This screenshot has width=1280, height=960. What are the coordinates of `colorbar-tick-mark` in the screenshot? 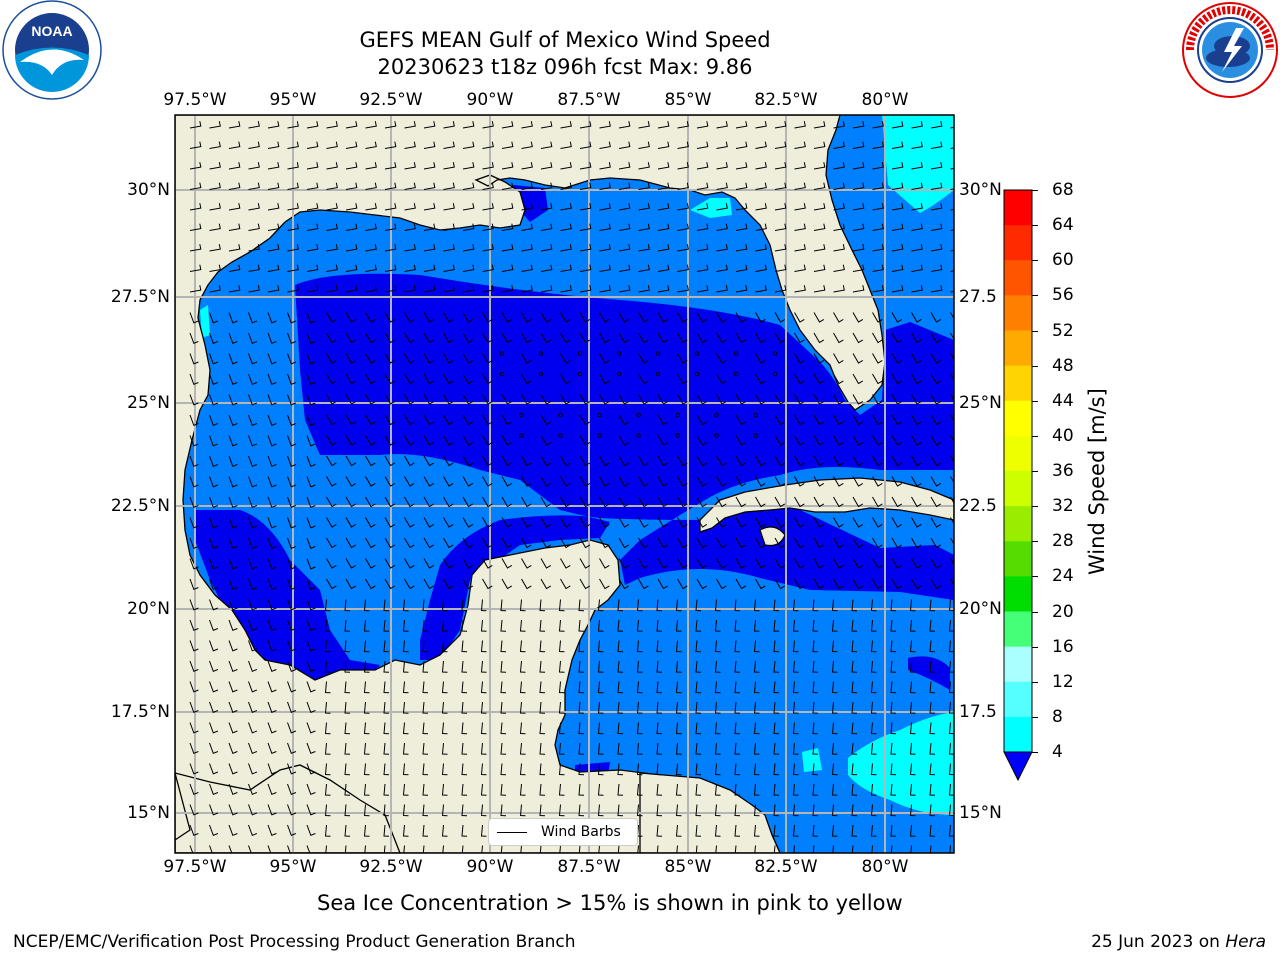 It's located at (1035, 261).